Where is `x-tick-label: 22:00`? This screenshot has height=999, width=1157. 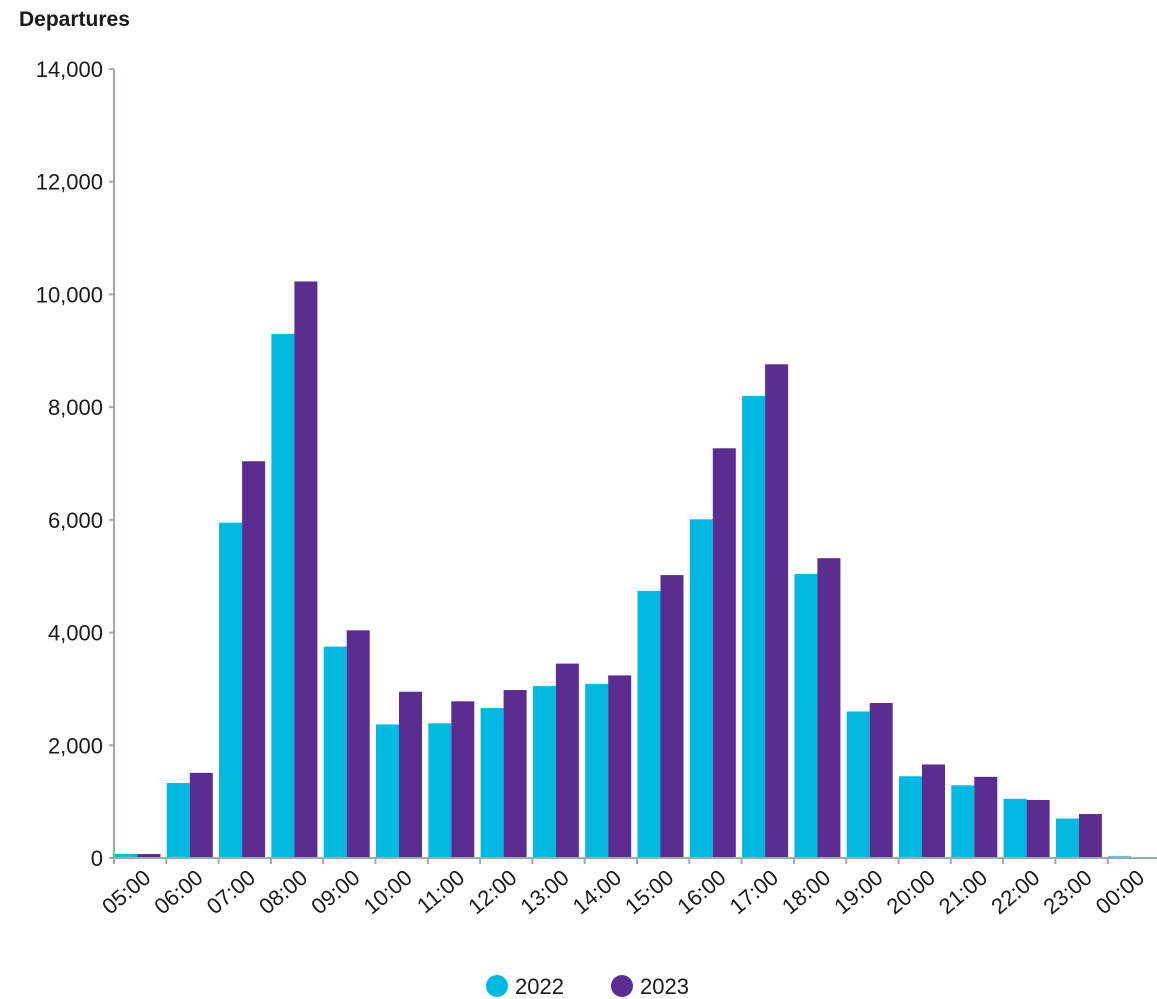 x-tick-label: 22:00 is located at coordinates (1015, 892).